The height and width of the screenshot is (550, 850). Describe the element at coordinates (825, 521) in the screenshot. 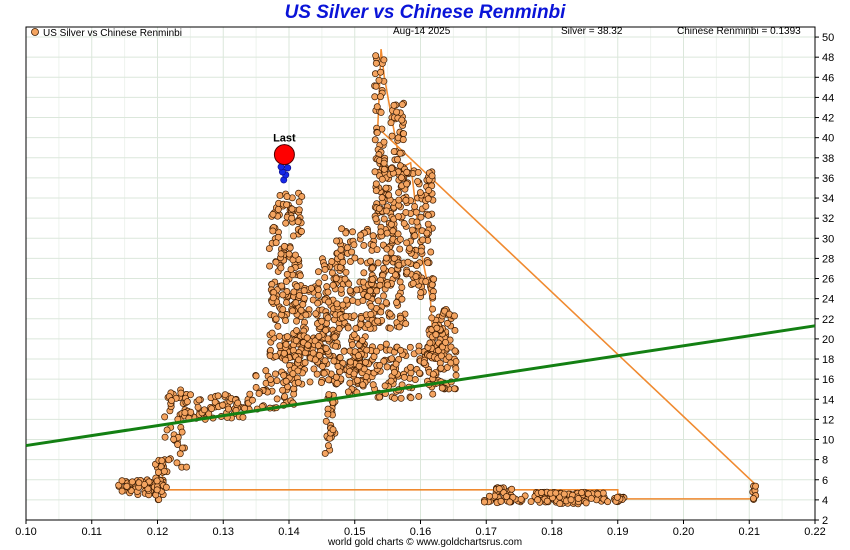

I see `y-tick-label: 2` at that location.